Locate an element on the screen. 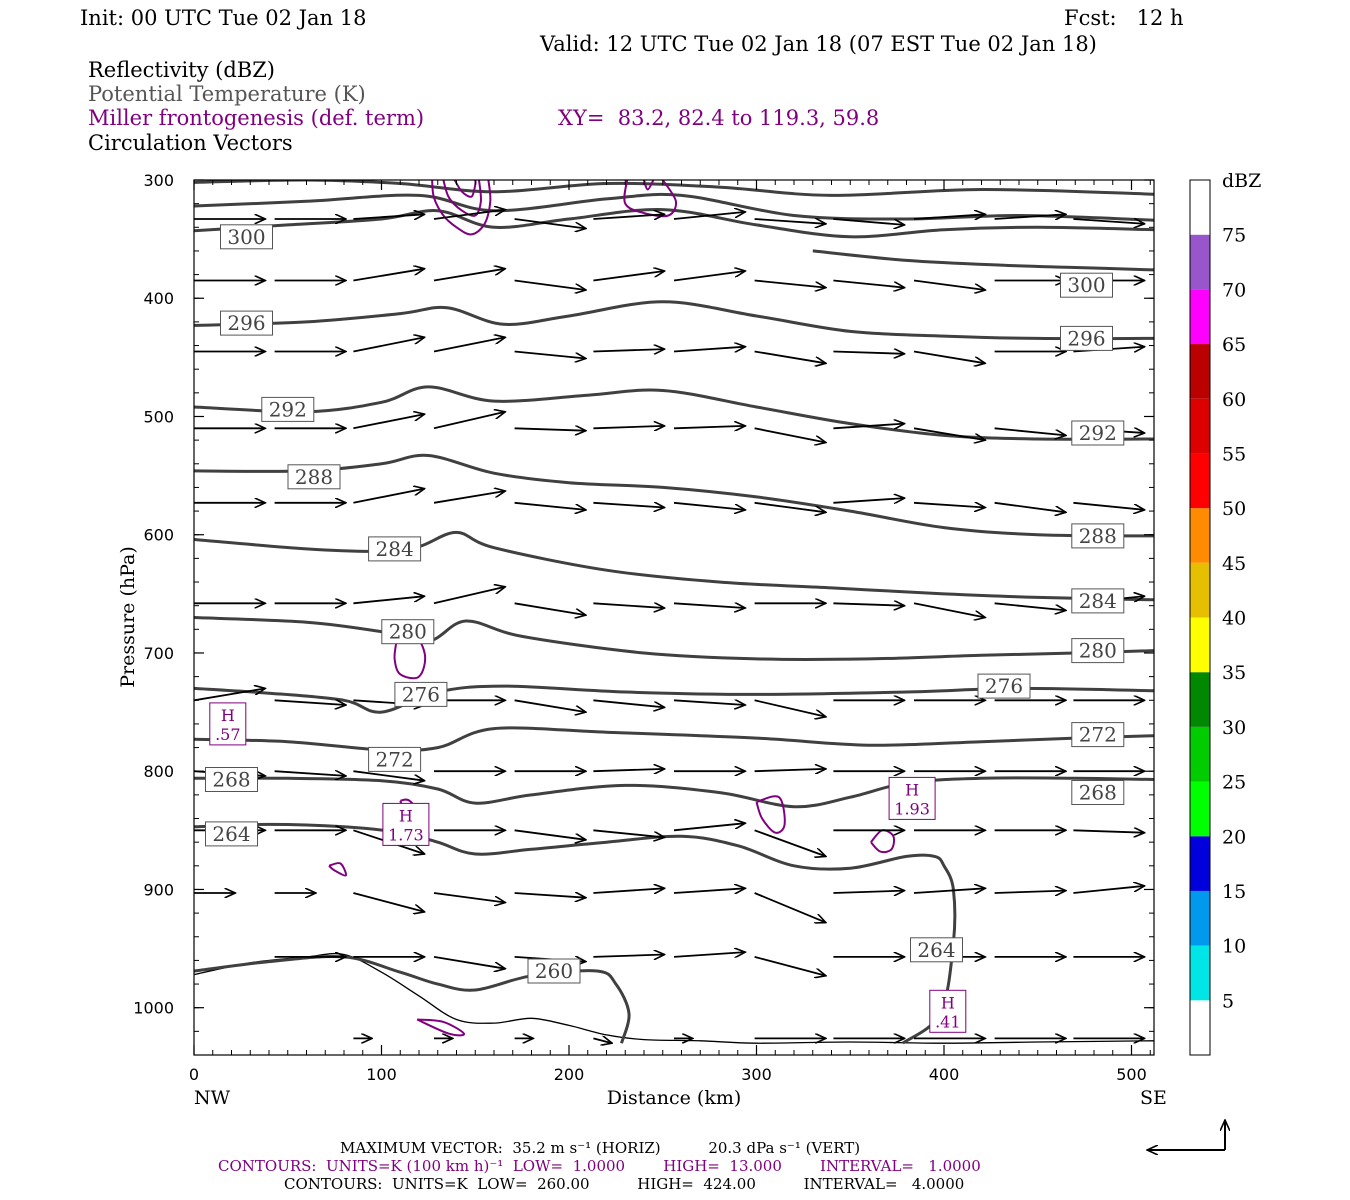 The width and height of the screenshot is (1350, 1200). colorbar-level-label: 55 is located at coordinates (1234, 454).